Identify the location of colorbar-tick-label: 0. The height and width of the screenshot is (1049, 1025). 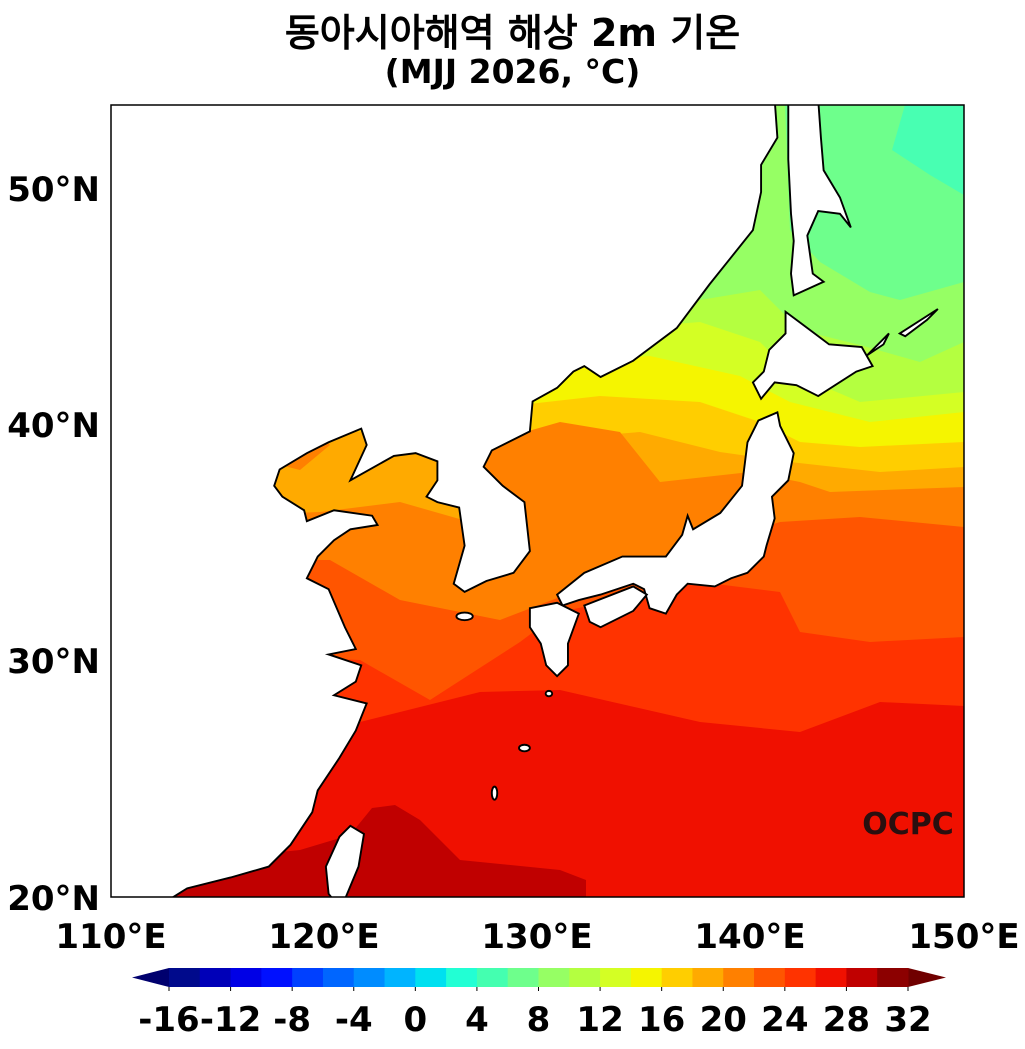
(415, 1020).